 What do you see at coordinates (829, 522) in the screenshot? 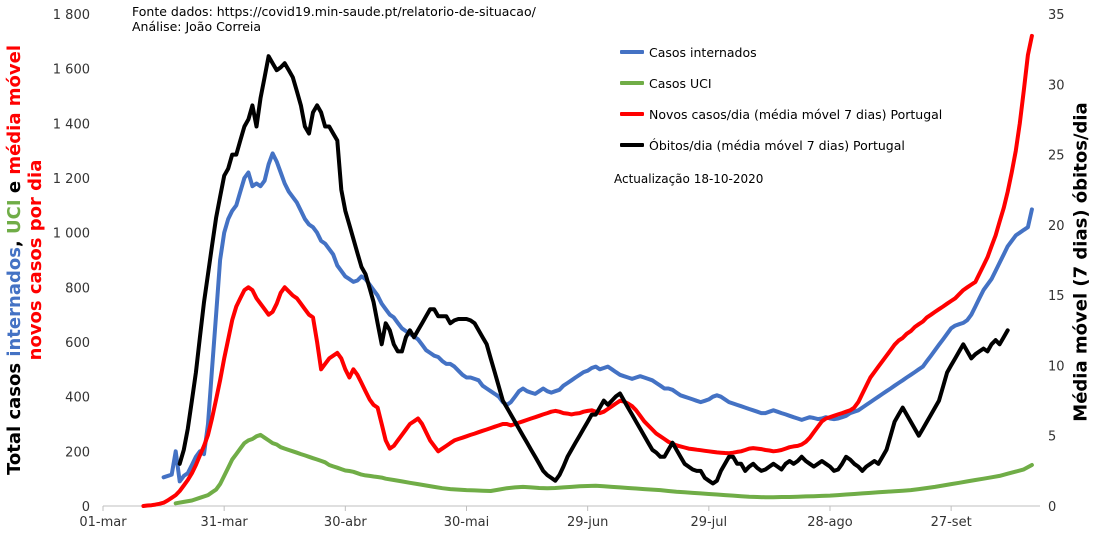
I see `x-tick-label: 28-ago` at bounding box center [829, 522].